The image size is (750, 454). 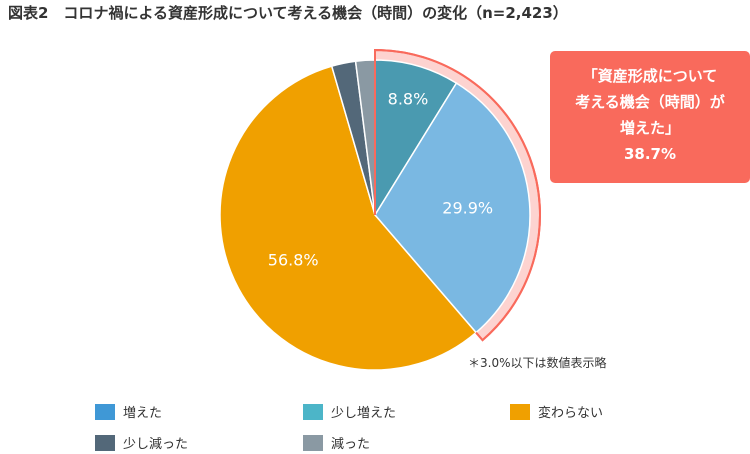 What do you see at coordinates (571, 413) in the screenshot?
I see `legend-label: 変わらない` at bounding box center [571, 413].